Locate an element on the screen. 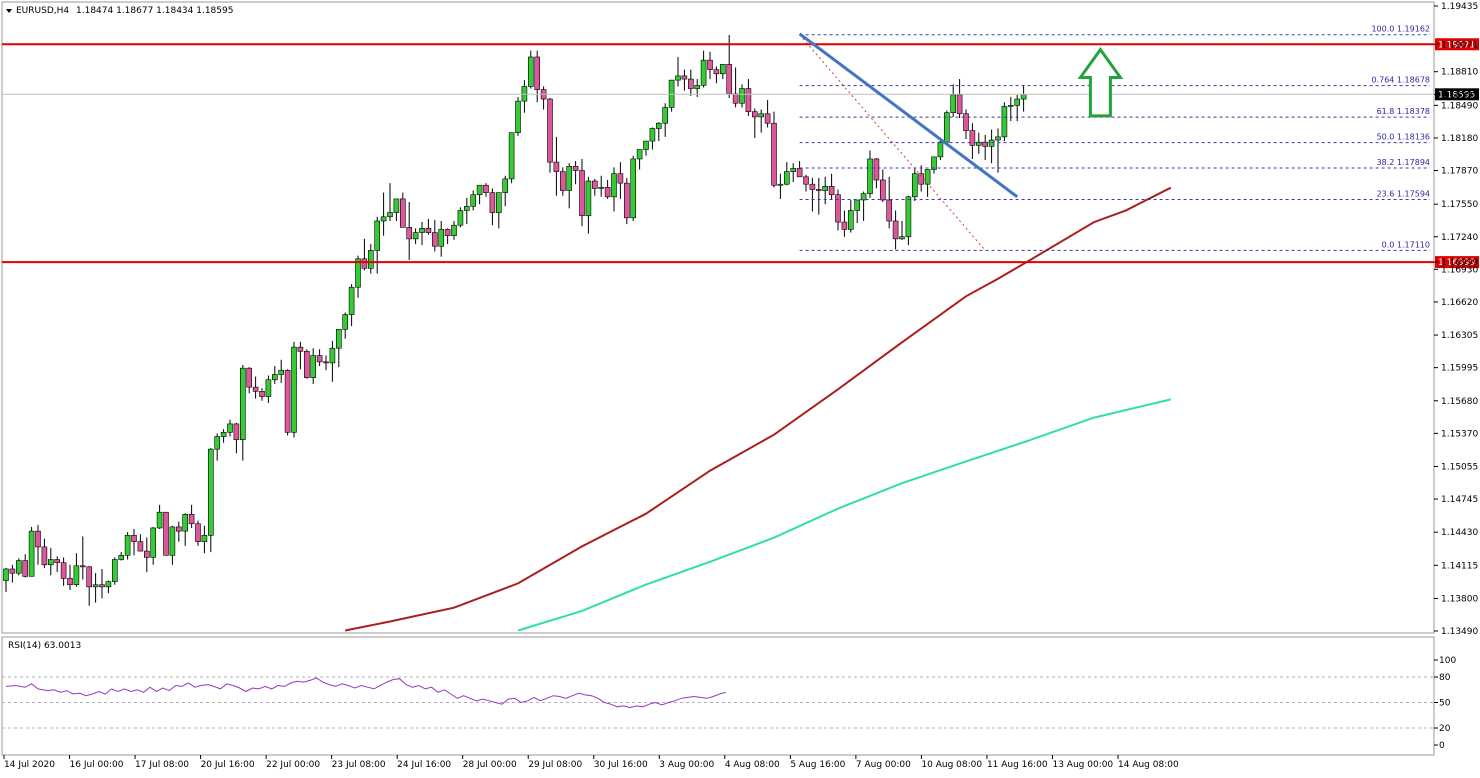  time-tick-label: 5 Aug 16:00 is located at coordinates (817, 765).